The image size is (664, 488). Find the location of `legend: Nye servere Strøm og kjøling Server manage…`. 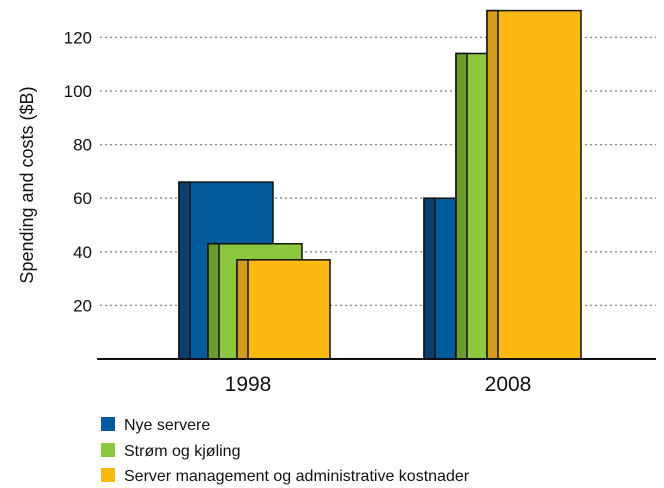

legend: Nye servere Strøm og kjøling Server manage… is located at coordinates (285, 451).